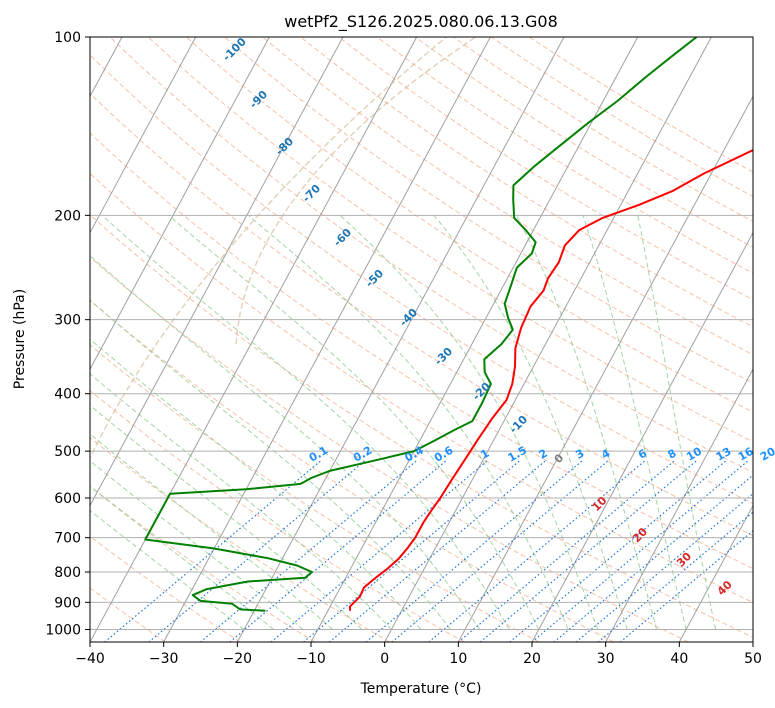 The width and height of the screenshot is (775, 708). Describe the element at coordinates (356, 191) in the screenshot. I see `guide-curve` at that location.